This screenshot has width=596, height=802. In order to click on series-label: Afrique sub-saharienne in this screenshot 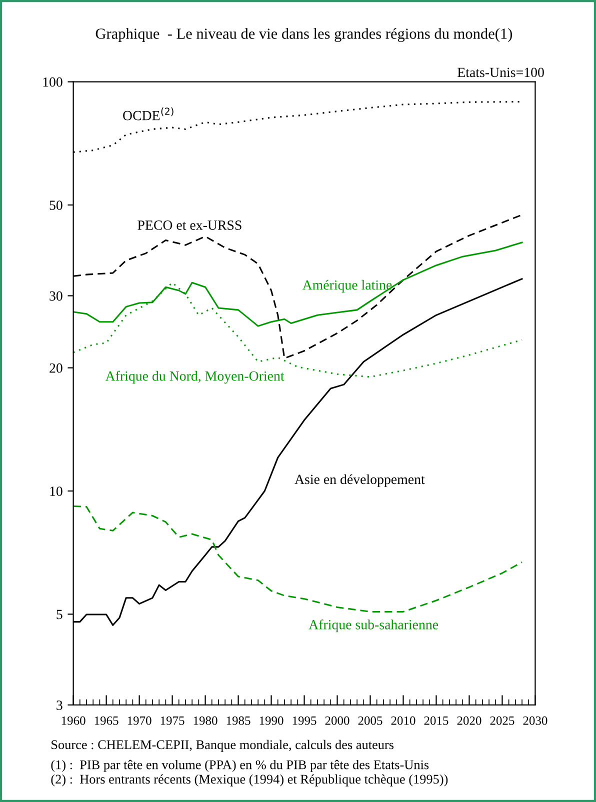, I will do `click(373, 625)`.